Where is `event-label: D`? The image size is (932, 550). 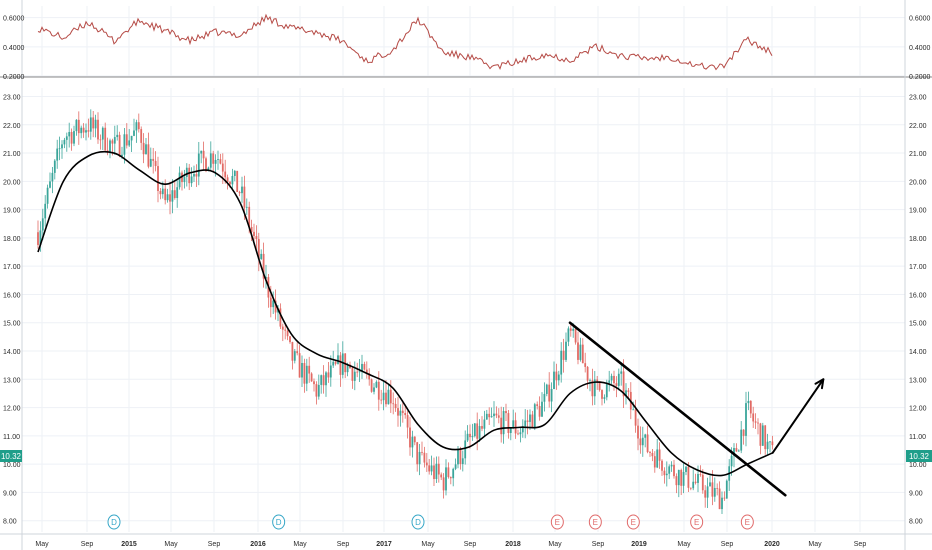 event-label: D is located at coordinates (114, 522).